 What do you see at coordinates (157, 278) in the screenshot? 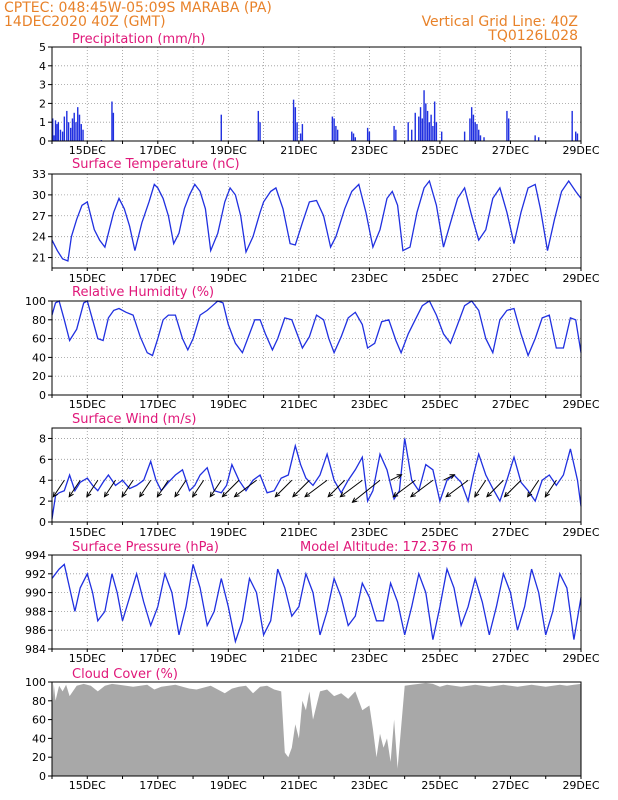
I see `xtick-label-1-1: 17DEC` at bounding box center [157, 278].